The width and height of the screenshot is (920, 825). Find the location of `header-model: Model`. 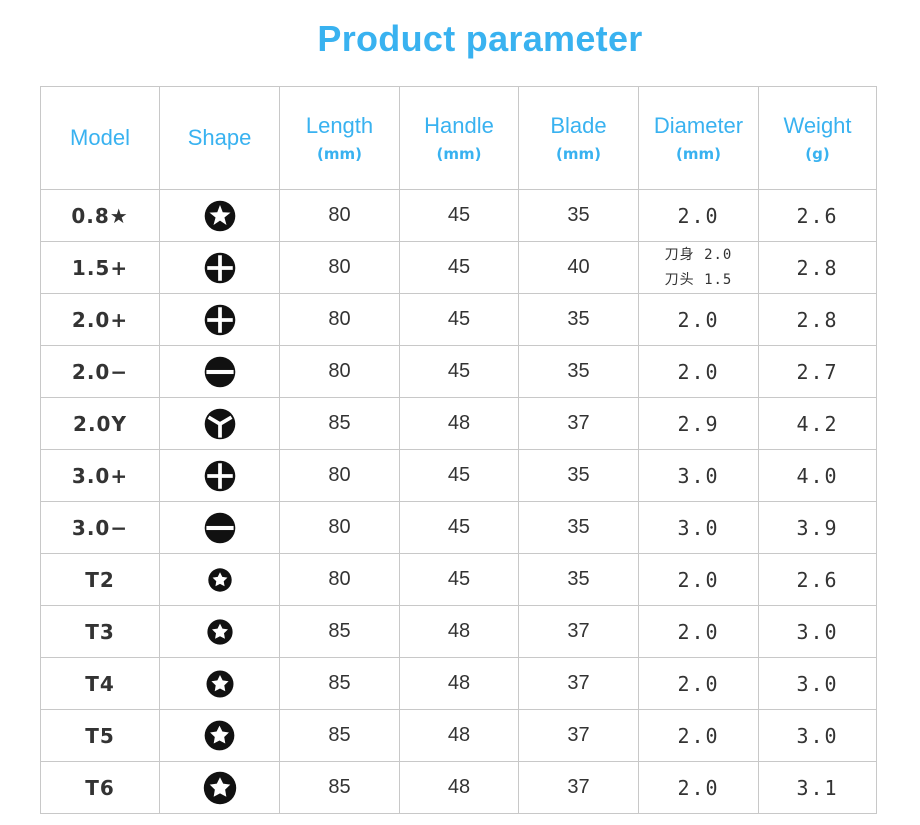

header-model: Model is located at coordinates (100, 138).